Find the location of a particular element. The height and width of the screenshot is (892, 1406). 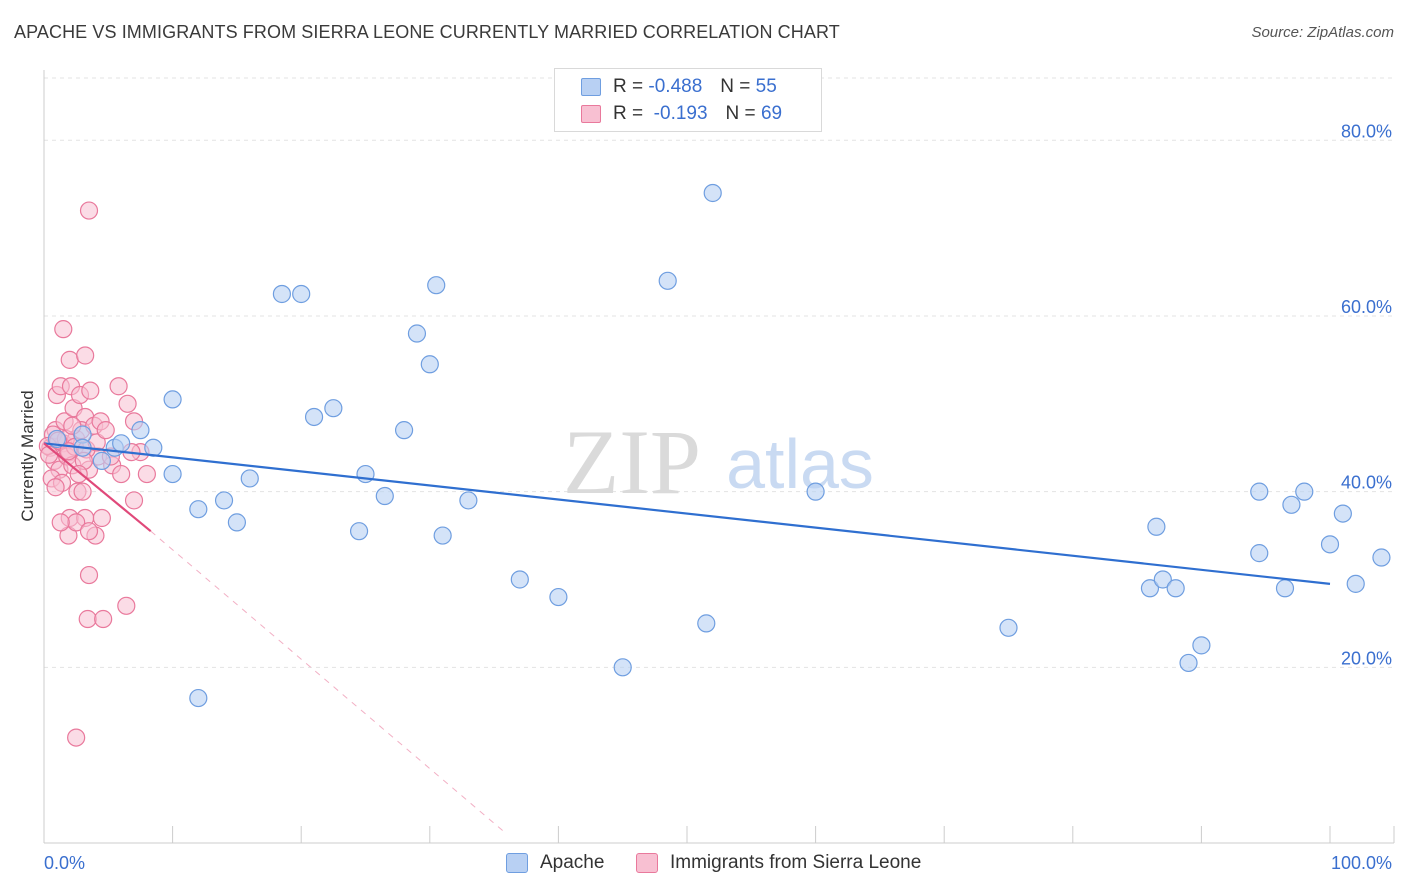

legend-row-sierra: R = -0.193 N = 69 is located at coordinates (681, 114).